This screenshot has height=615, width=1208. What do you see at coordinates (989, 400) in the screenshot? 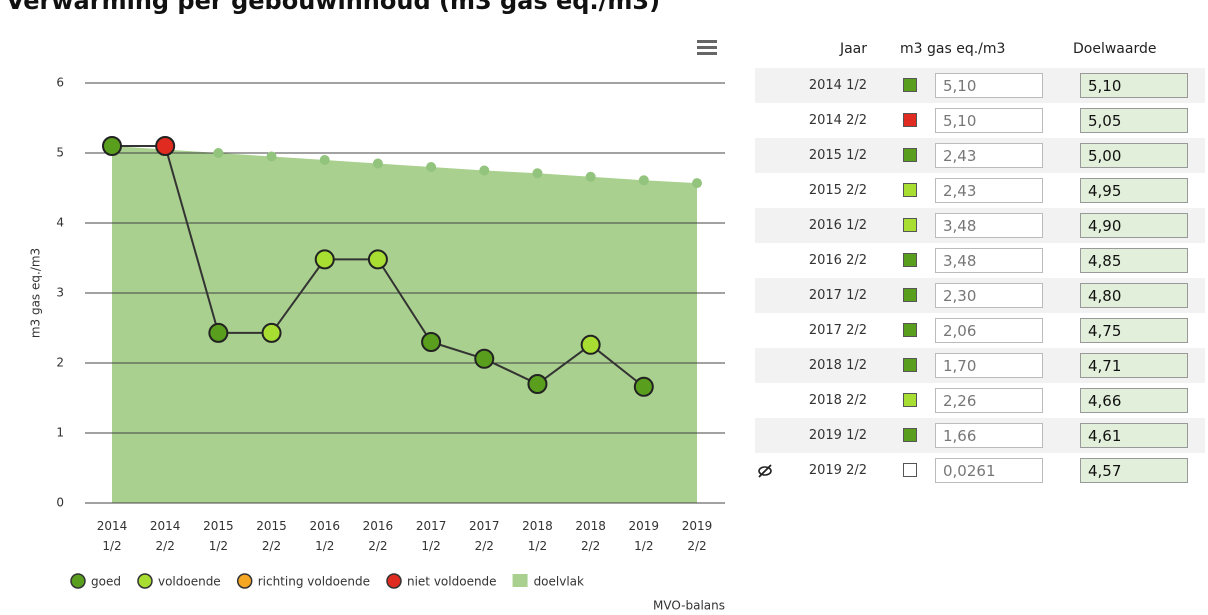
I see `value-input: 2,26` at bounding box center [989, 400].